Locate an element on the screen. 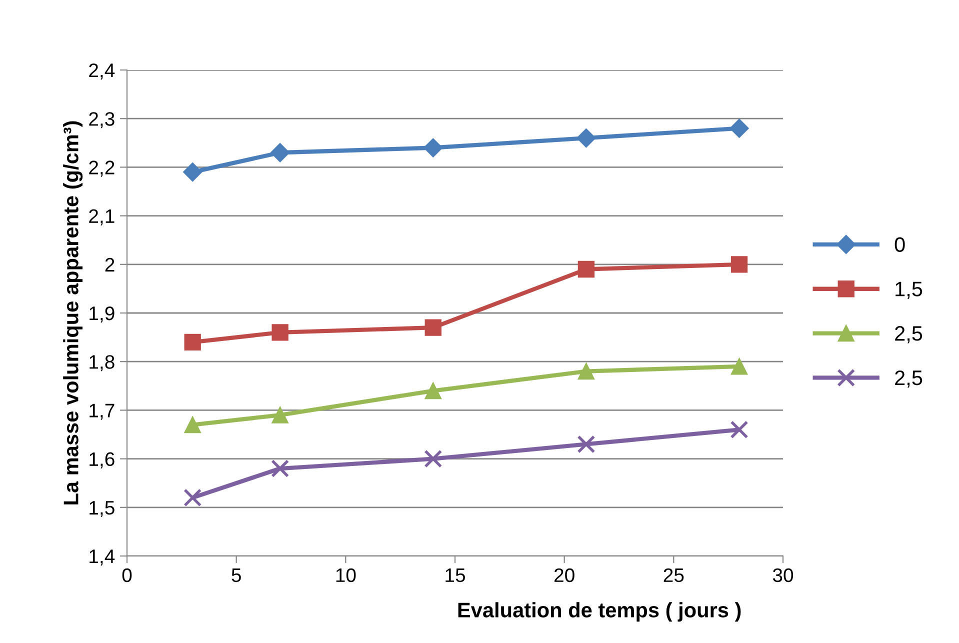 The height and width of the screenshot is (643, 959). x-tick-label: 30 is located at coordinates (783, 575).